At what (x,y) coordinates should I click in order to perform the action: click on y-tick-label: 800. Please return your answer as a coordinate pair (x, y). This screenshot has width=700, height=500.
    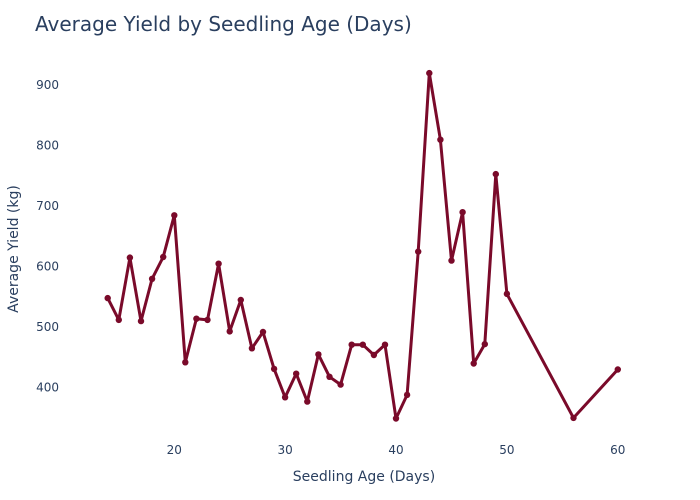
    Looking at the image, I should click on (47, 146).